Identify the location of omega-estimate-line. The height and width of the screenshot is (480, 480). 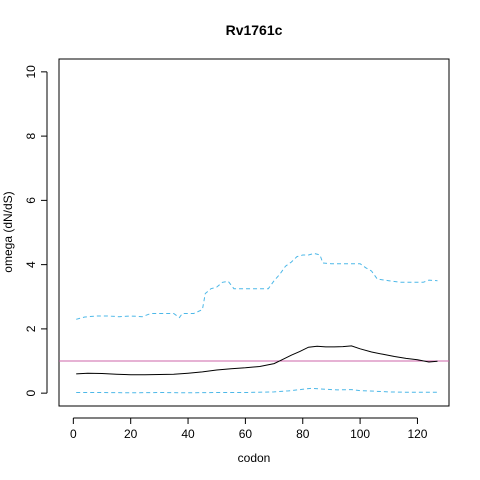
(257, 360).